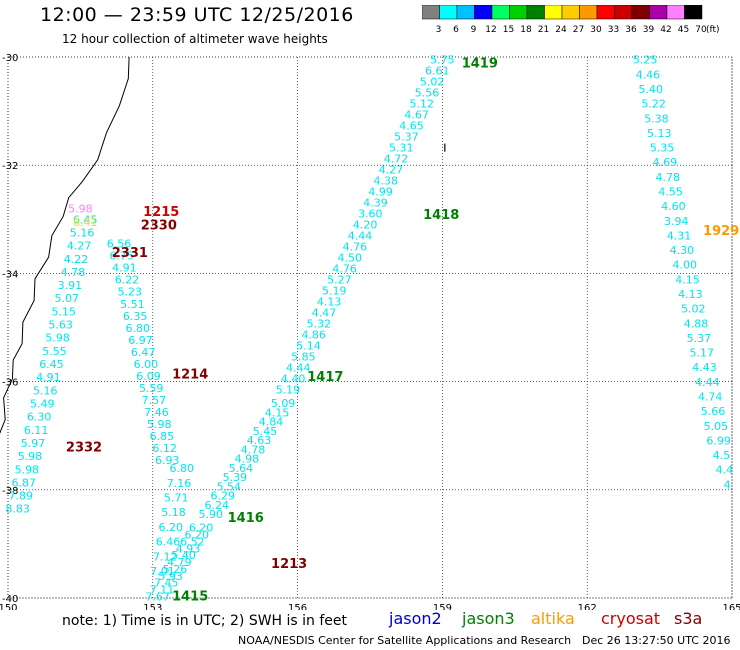 The height and width of the screenshot is (650, 740). I want to click on wave-height-value: 4.00, so click(684, 265).